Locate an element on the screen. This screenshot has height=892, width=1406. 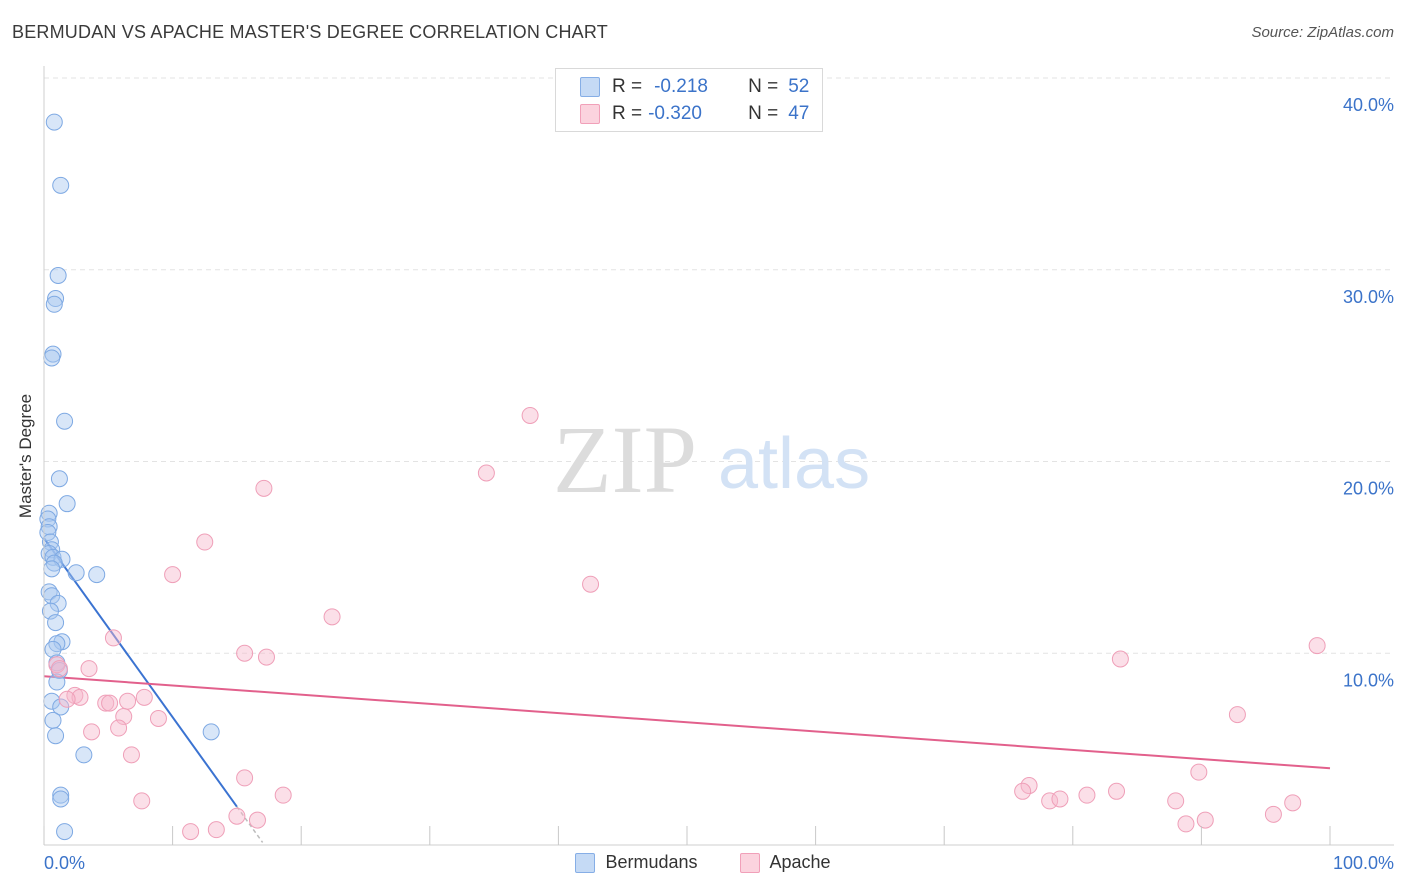
source-label: Source: ZipAtlas.com is located at coordinates (1322, 32).